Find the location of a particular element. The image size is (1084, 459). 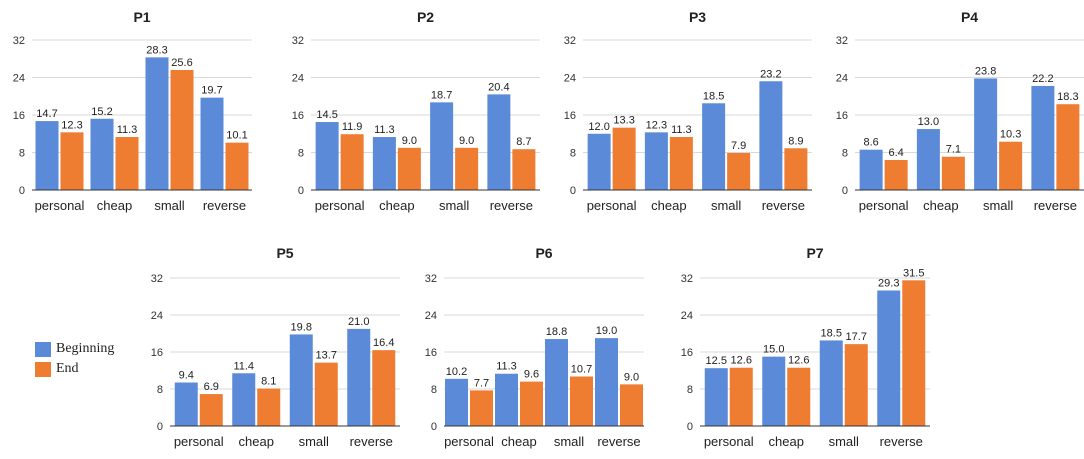

chart-1-bar-beginning-small is located at coordinates (157, 123).